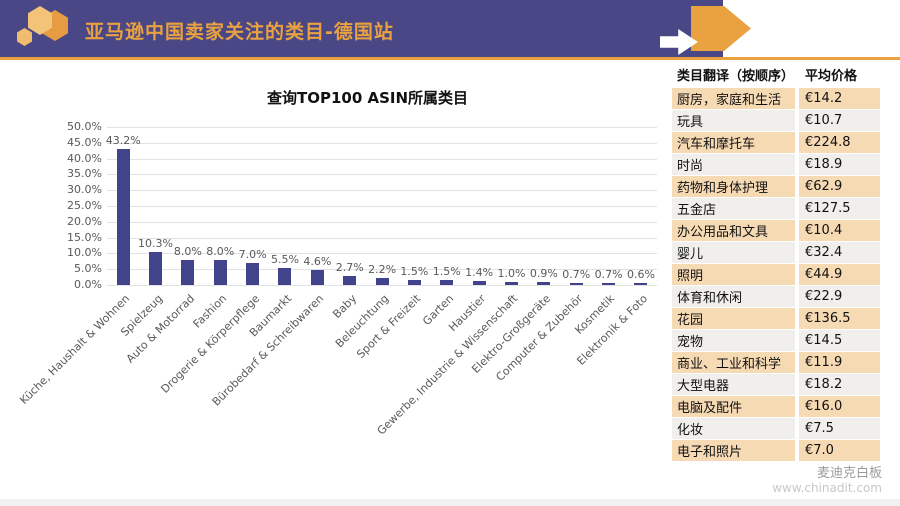 The image size is (900, 506). I want to click on table-cell-price: €44.9, so click(839, 274).